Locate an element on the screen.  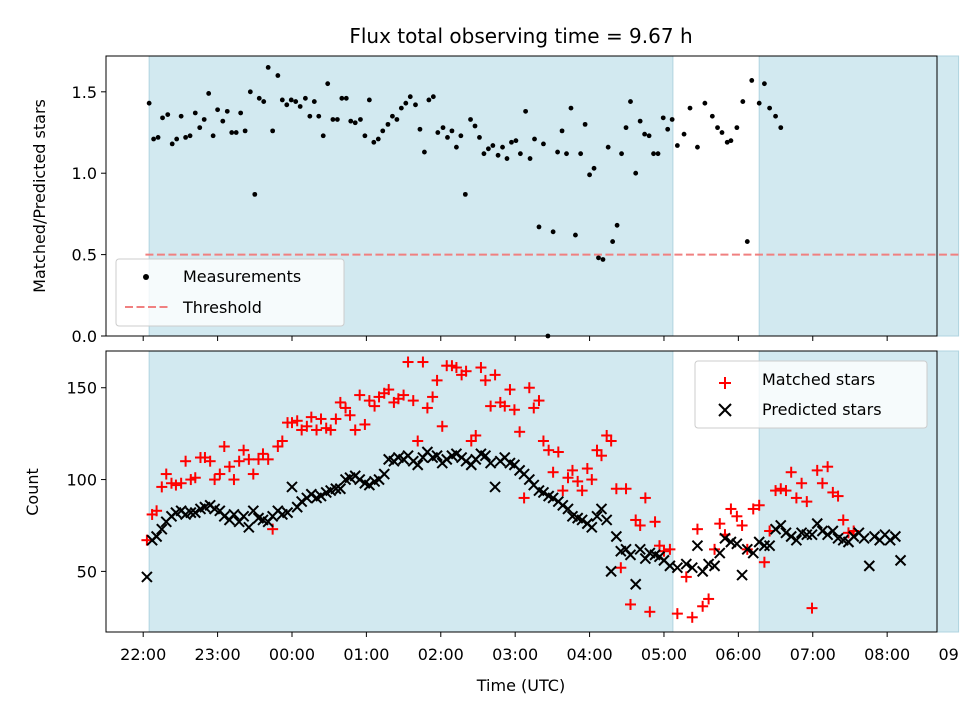
bottom-x-tick-label: 04:00 is located at coordinates (590, 654).